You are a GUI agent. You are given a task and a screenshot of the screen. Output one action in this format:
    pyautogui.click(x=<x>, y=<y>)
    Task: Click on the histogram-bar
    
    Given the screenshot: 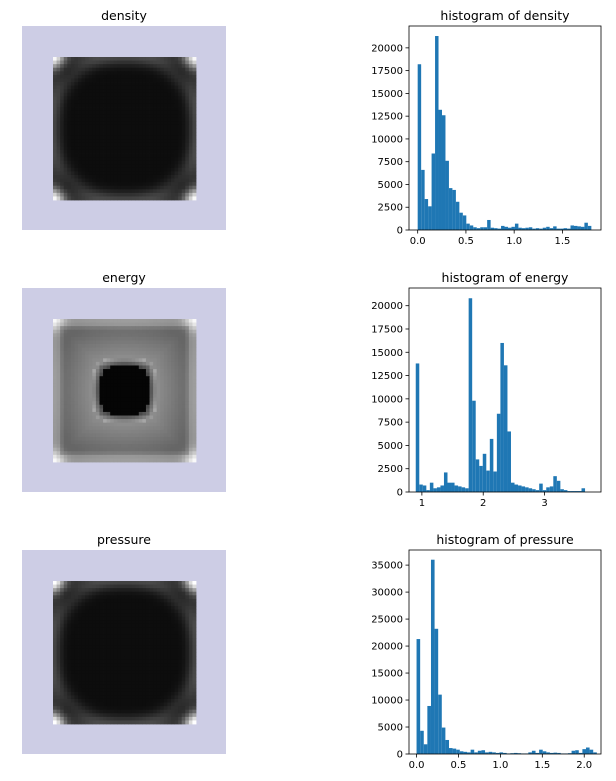 What is the action you would take?
    pyautogui.click(x=586, y=226)
    